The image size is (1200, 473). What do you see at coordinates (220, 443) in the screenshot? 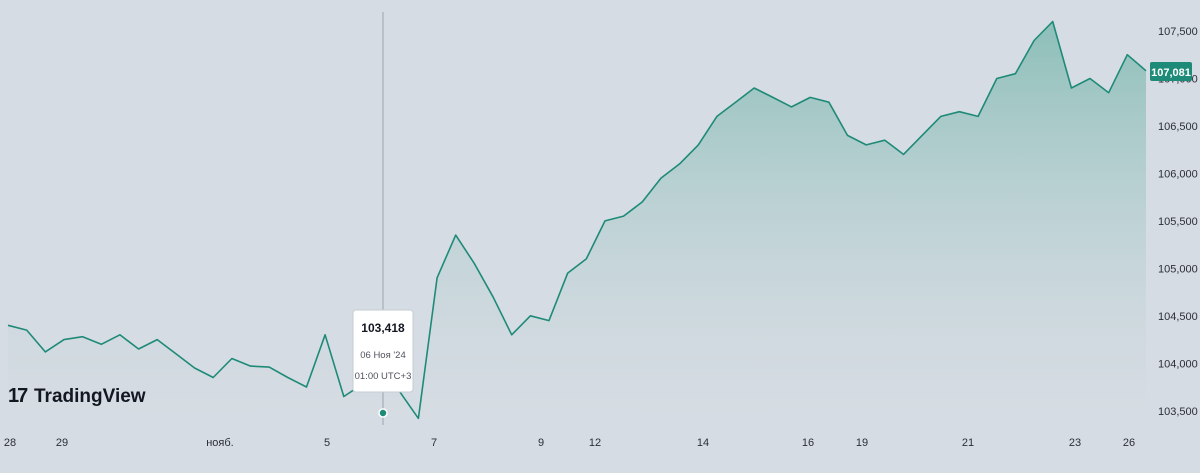
I see `x-tick-label: нояб.` at bounding box center [220, 443].